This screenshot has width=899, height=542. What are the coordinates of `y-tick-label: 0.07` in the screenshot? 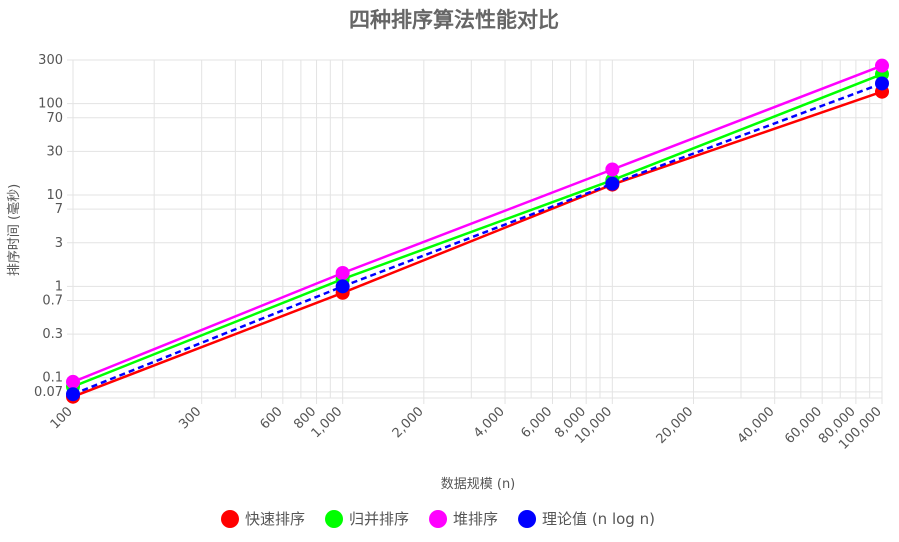 It's located at (48, 392).